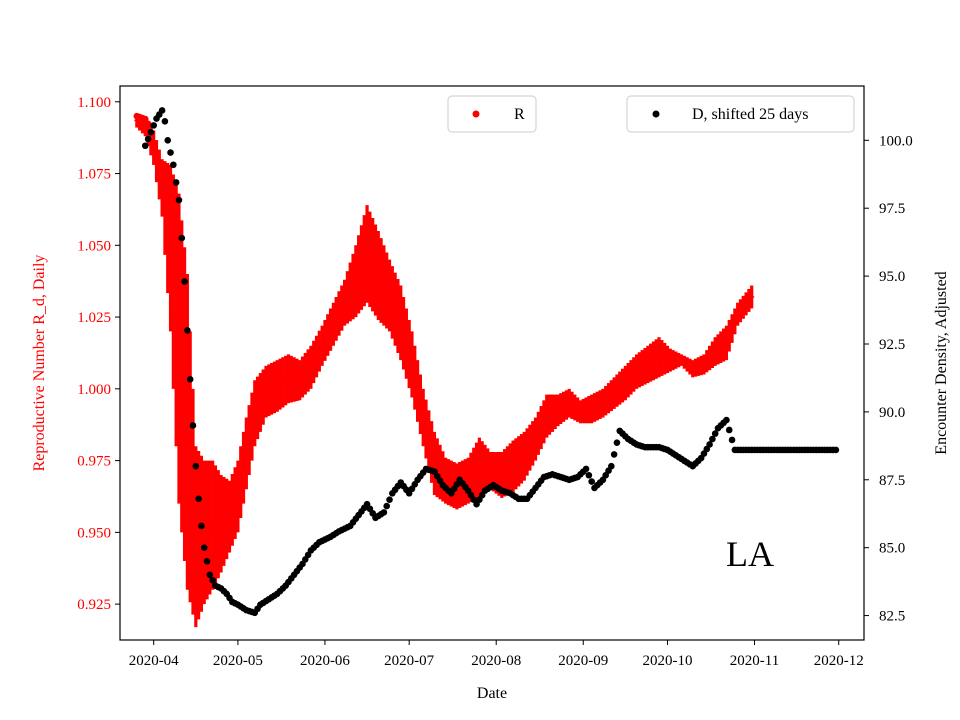 This screenshot has width=960, height=720. Describe the element at coordinates (238, 661) in the screenshot. I see `x-tick-label: 2020-05` at that location.